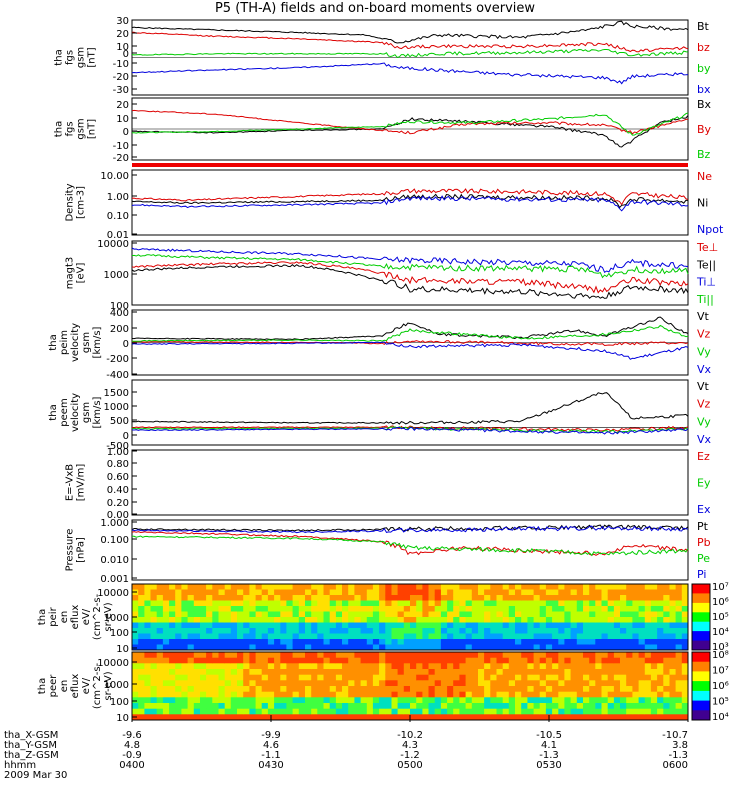 Image resolution: width=750 pixels, height=800 pixels. I want to click on footer-value: 0530, so click(548, 765).